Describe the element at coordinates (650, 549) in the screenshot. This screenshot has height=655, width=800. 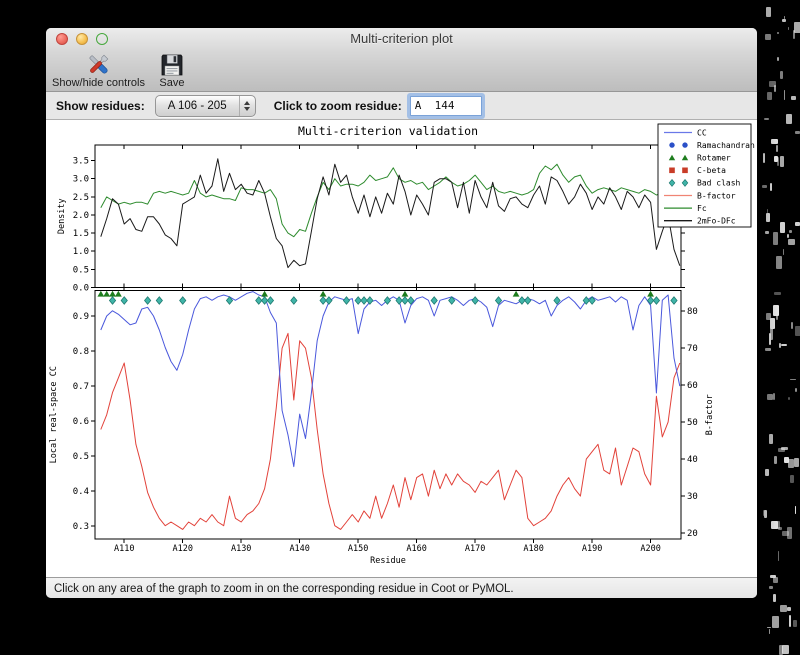
I see `svg-text: A200` at that location.